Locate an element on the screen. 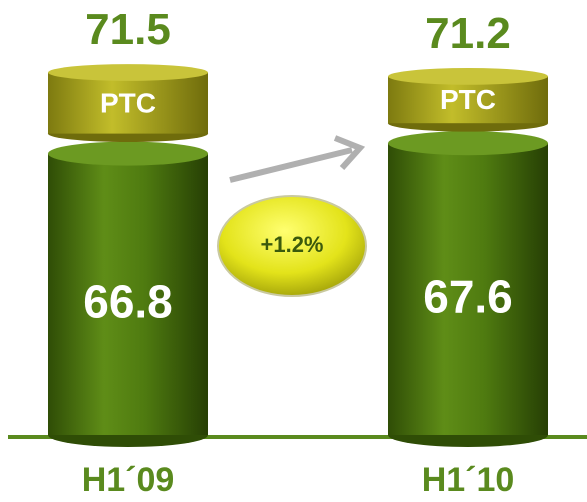 The width and height of the screenshot is (587, 502). total-label: 71.2 is located at coordinates (468, 33).